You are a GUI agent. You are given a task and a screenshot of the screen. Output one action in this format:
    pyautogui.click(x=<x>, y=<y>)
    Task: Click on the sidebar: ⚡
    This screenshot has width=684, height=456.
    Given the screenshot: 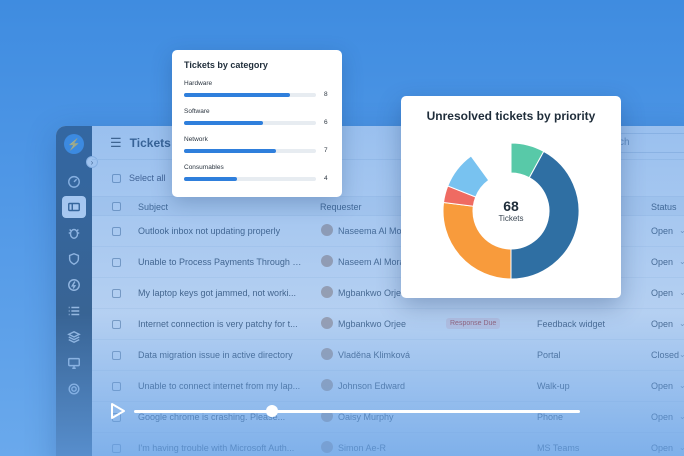 What is the action you would take?
    pyautogui.click(x=74, y=291)
    